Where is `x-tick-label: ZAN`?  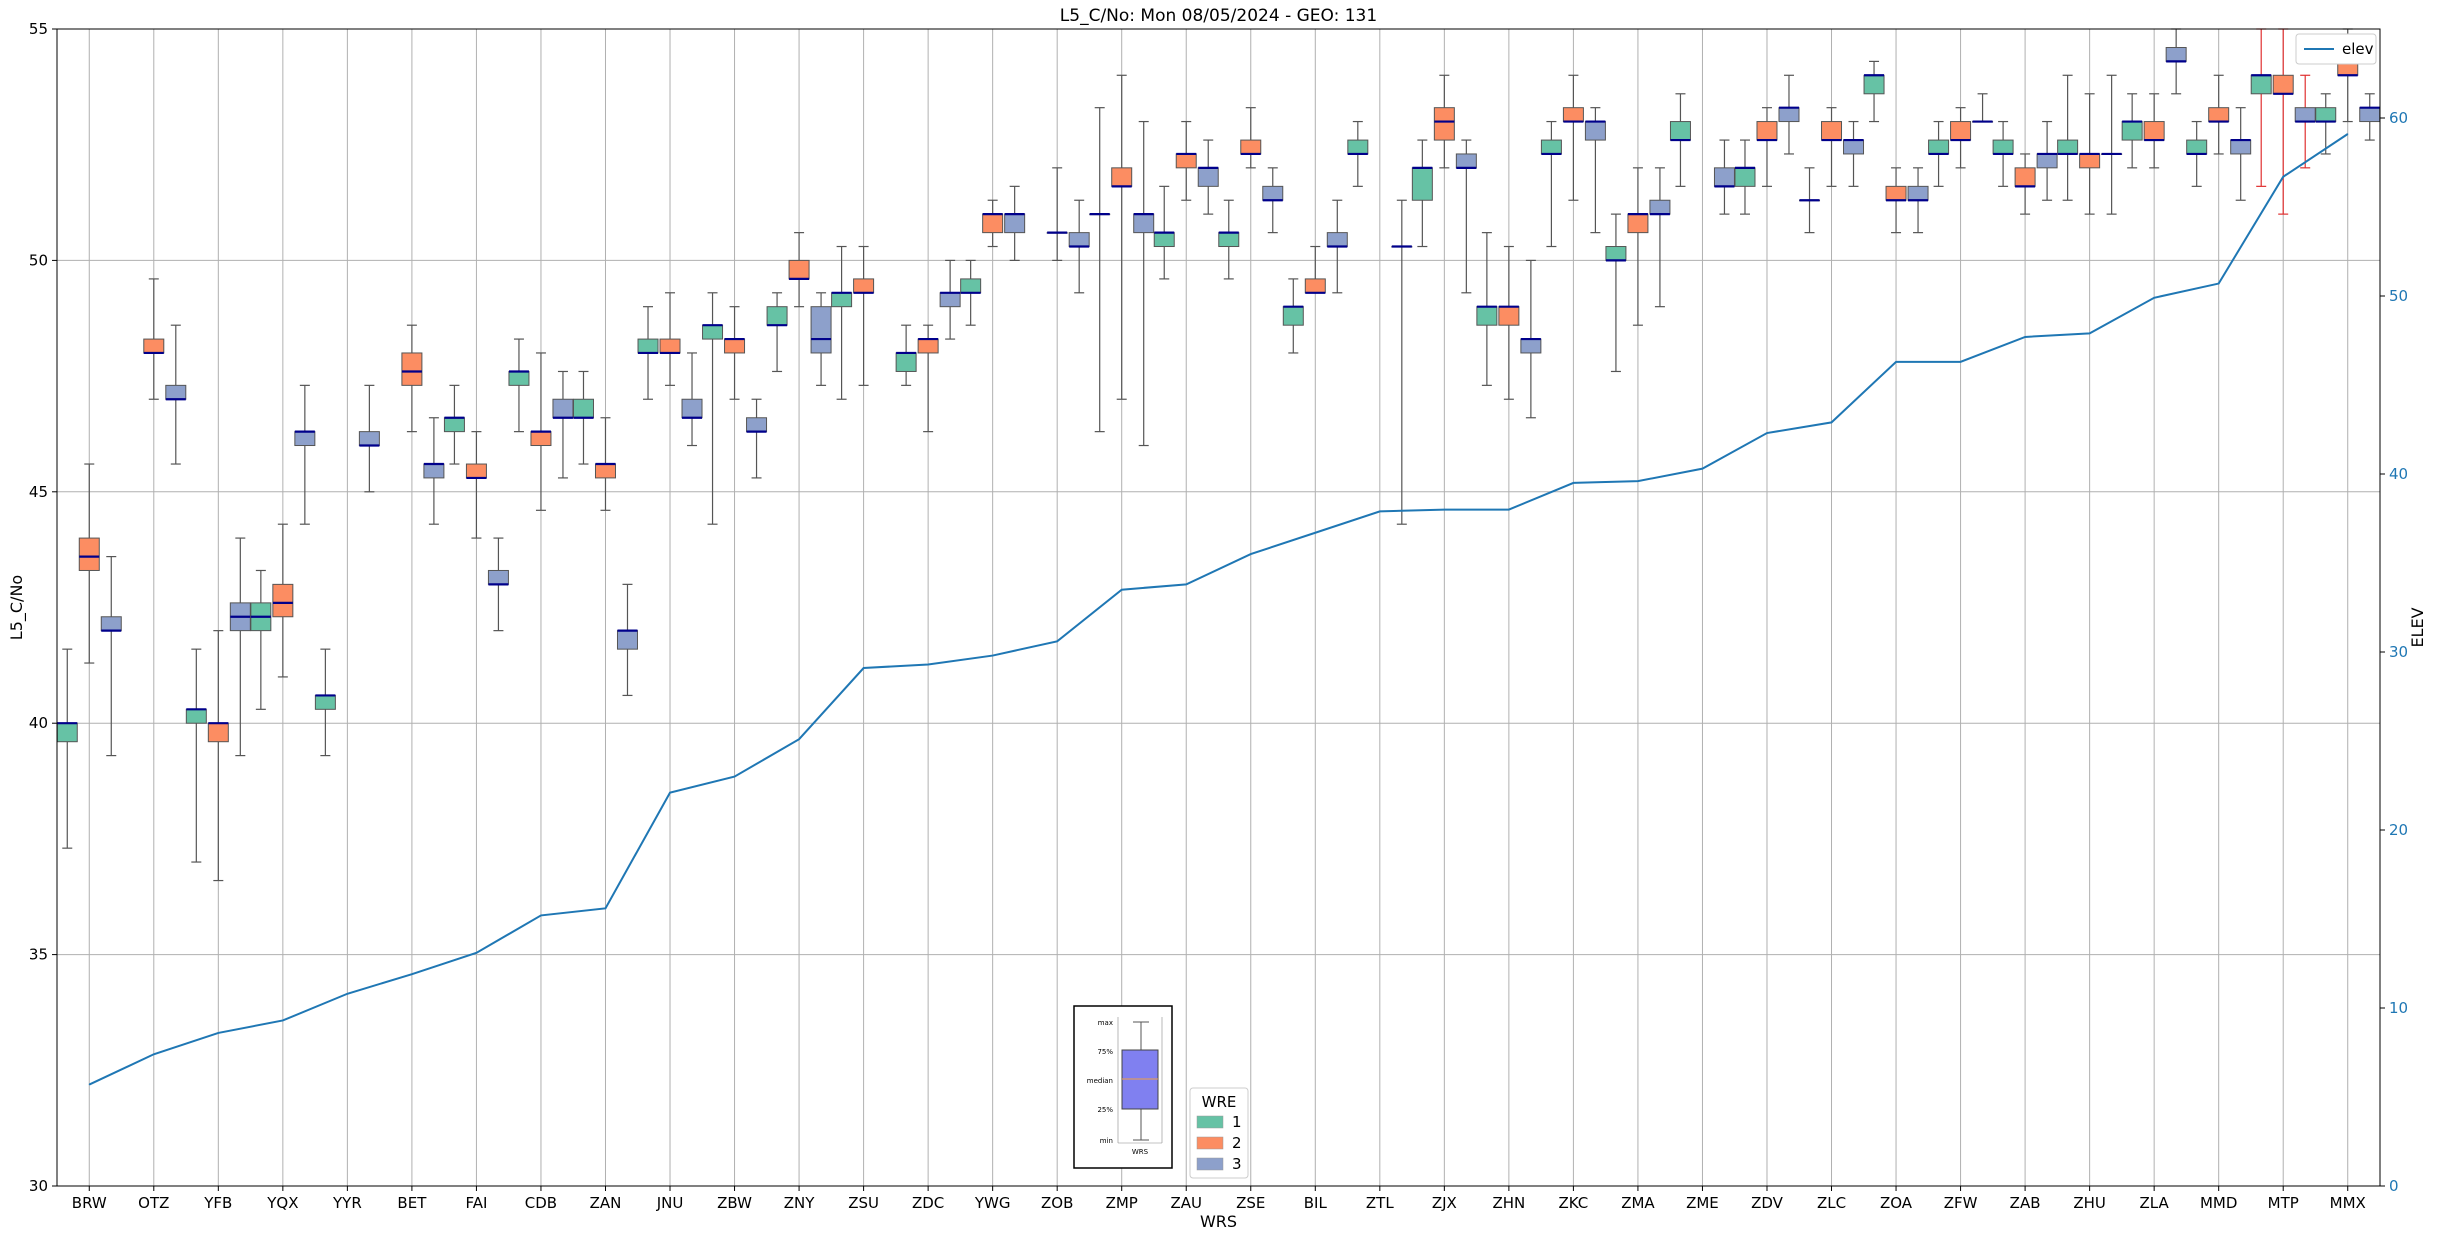 x-tick-label: ZAN is located at coordinates (606, 1203).